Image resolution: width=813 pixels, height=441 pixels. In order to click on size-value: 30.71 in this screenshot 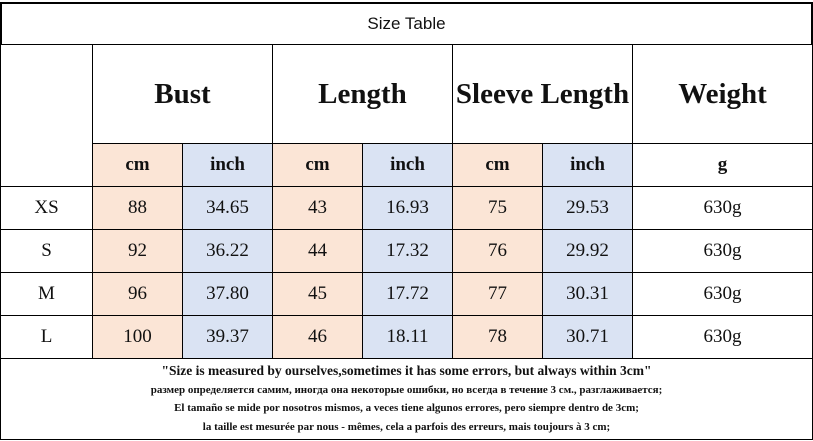, I will do `click(587, 337)`.